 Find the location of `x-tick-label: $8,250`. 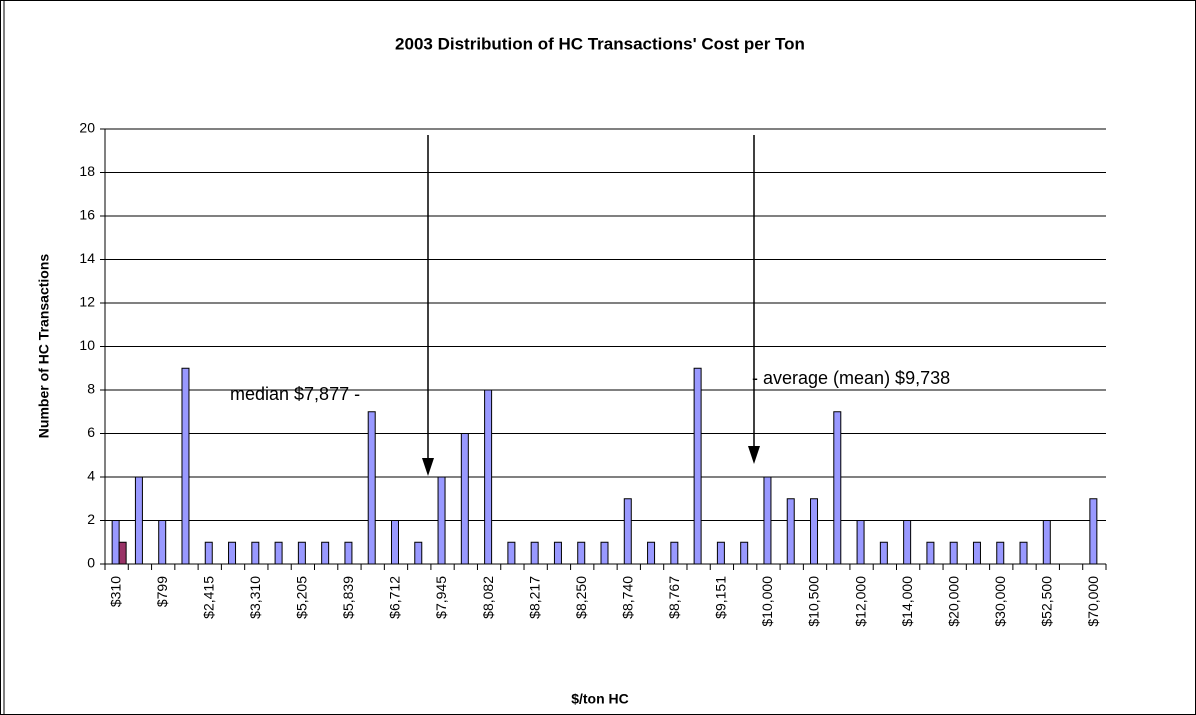

x-tick-label: $8,250 is located at coordinates (581, 597).